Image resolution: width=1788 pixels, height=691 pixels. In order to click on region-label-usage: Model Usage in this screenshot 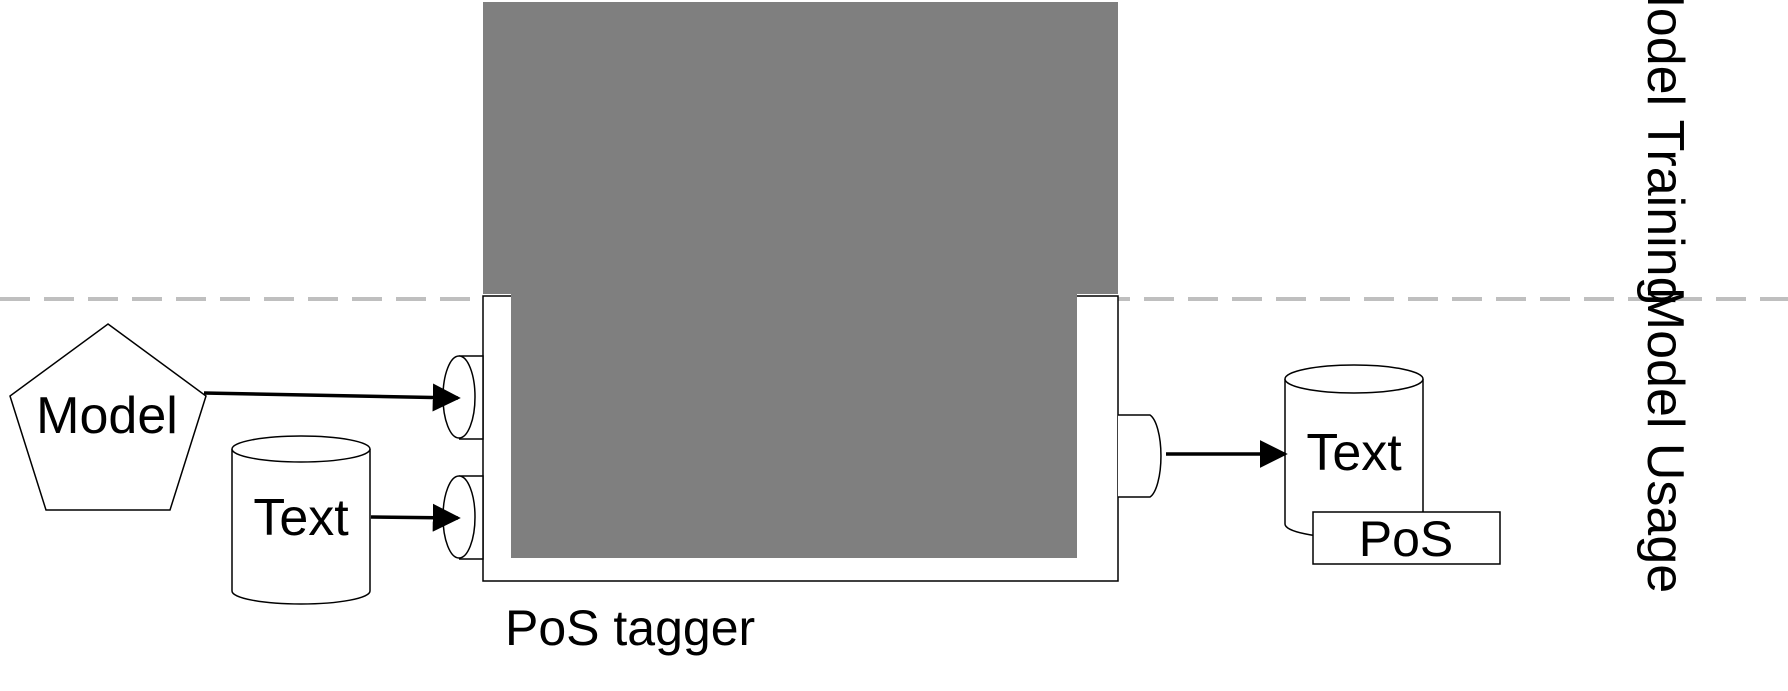, I will do `click(1665, 440)`.